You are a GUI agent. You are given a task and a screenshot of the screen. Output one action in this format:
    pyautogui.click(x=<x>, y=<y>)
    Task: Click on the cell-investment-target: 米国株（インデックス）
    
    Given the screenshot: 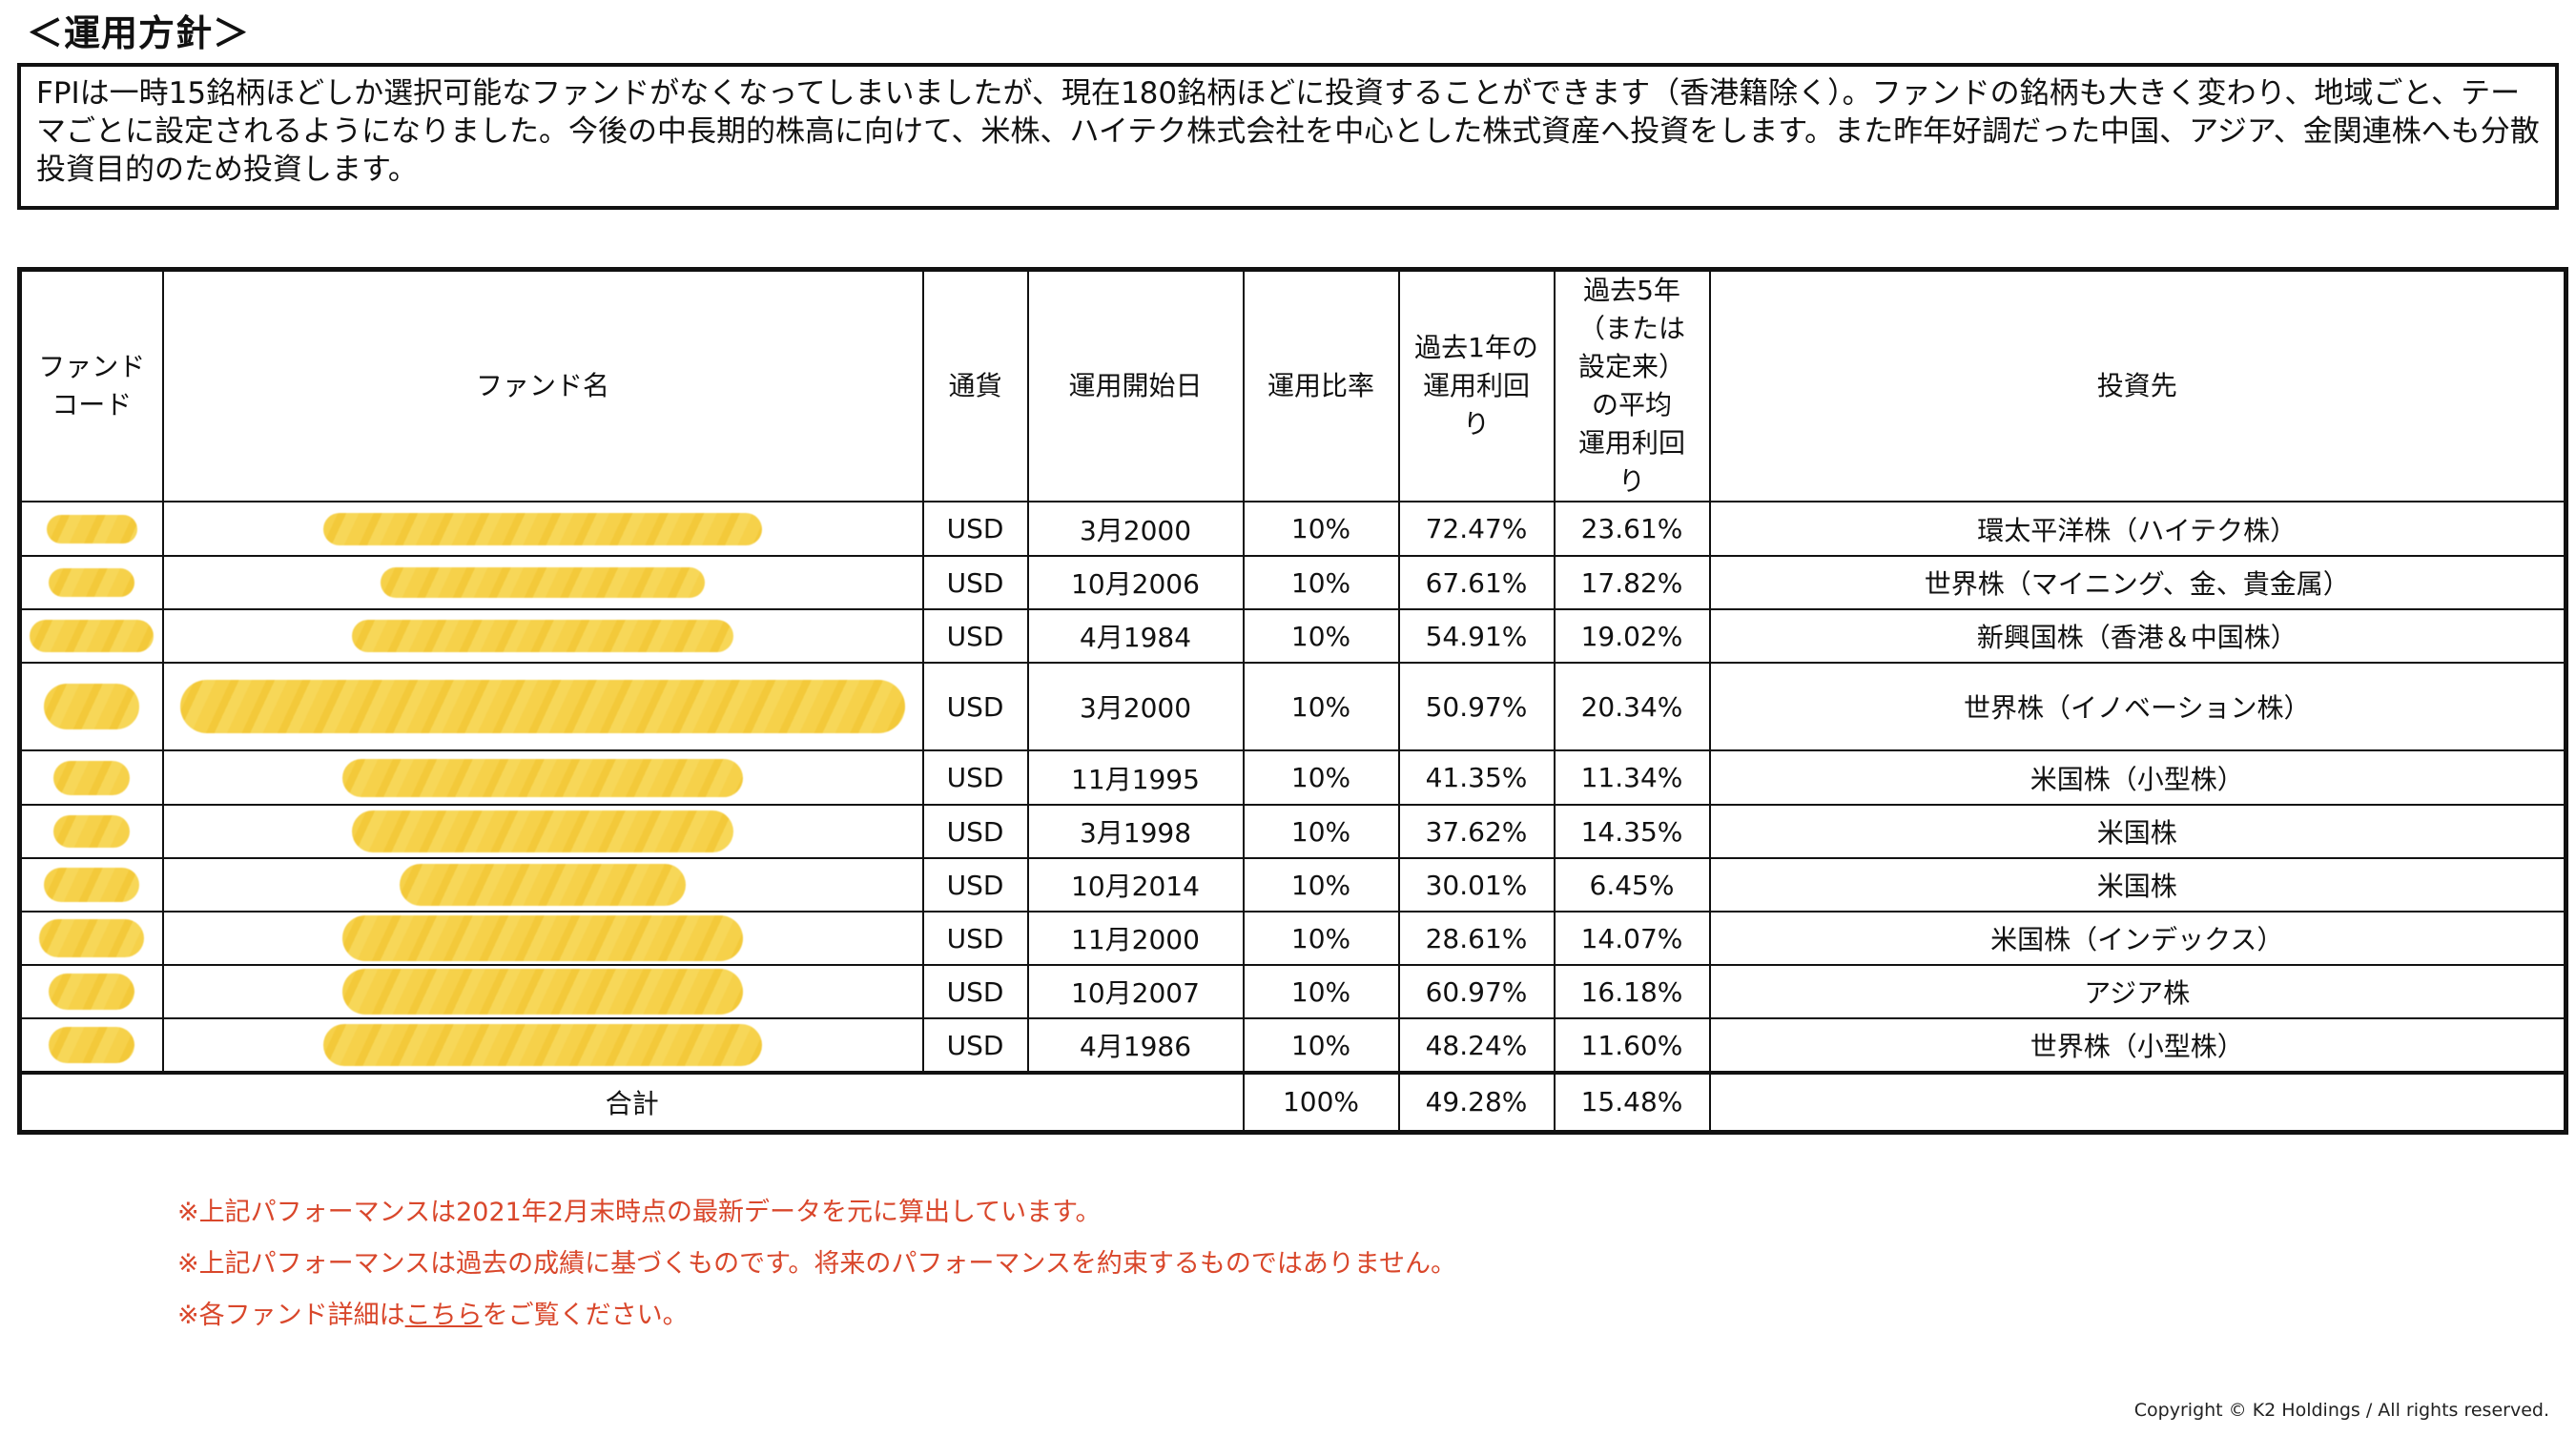 What is the action you would take?
    pyautogui.click(x=2138, y=938)
    